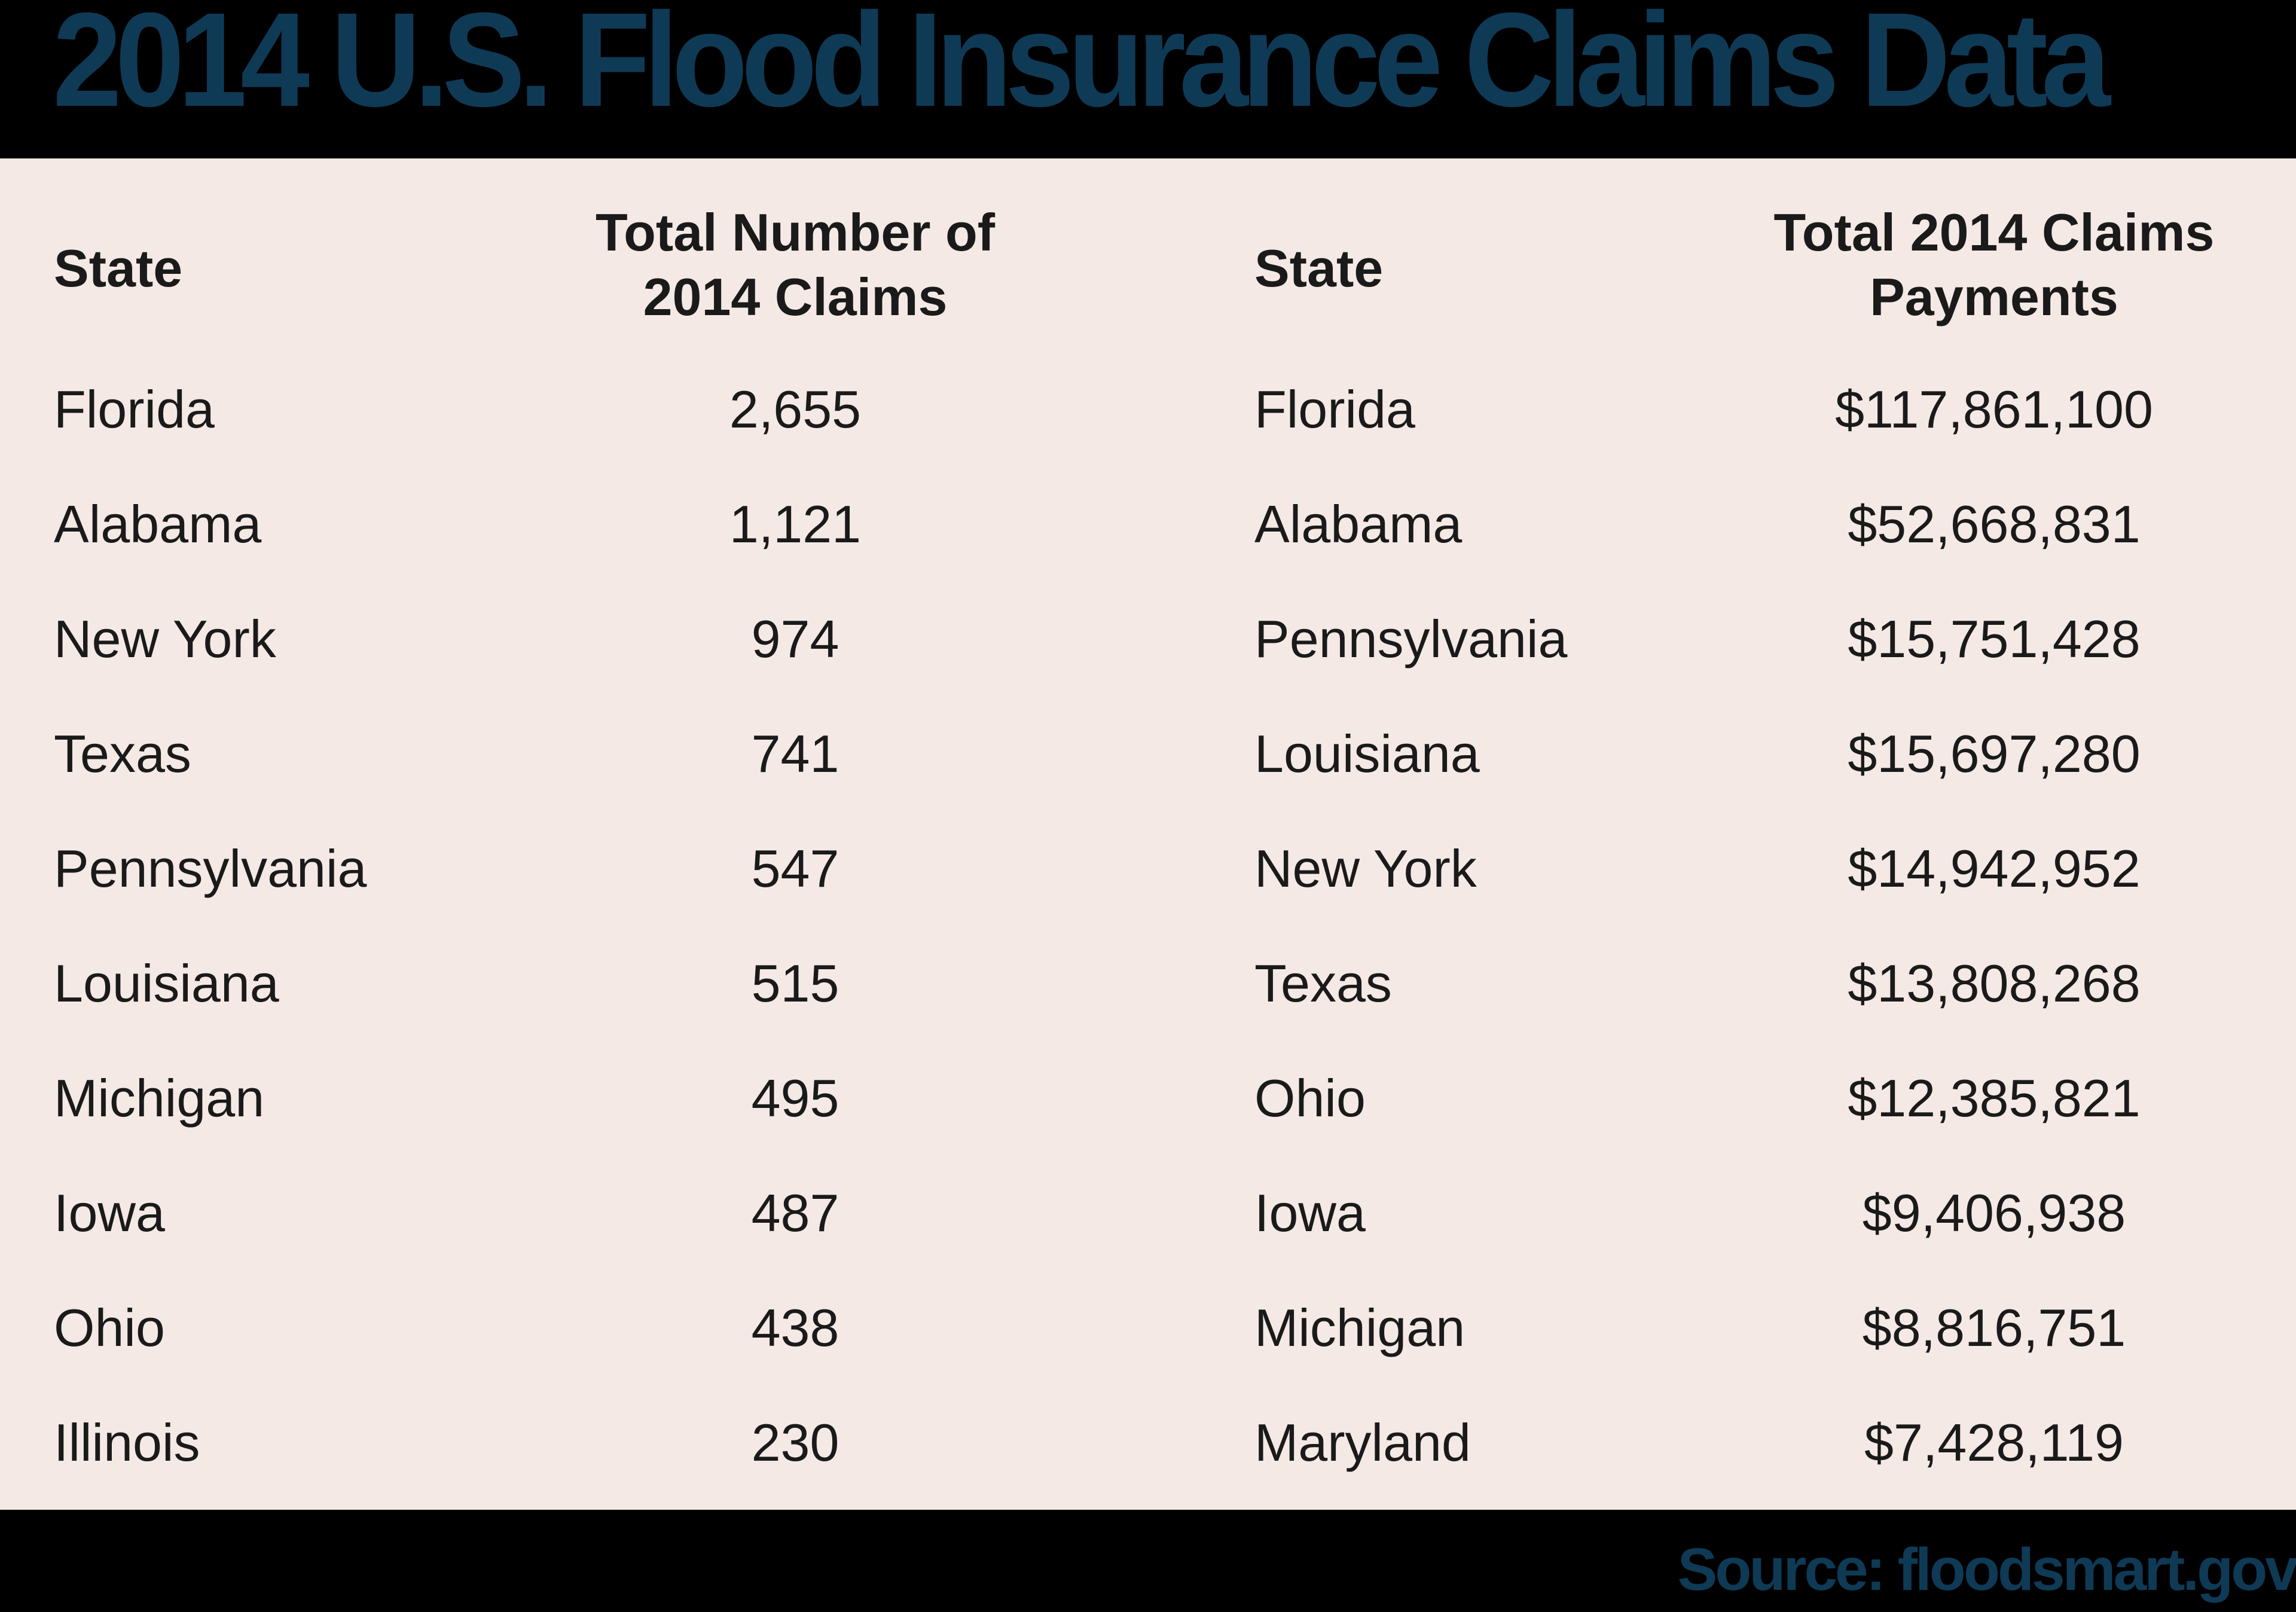  Describe the element at coordinates (127, 1443) in the screenshot. I see `left-state-cell: Illinois` at that location.